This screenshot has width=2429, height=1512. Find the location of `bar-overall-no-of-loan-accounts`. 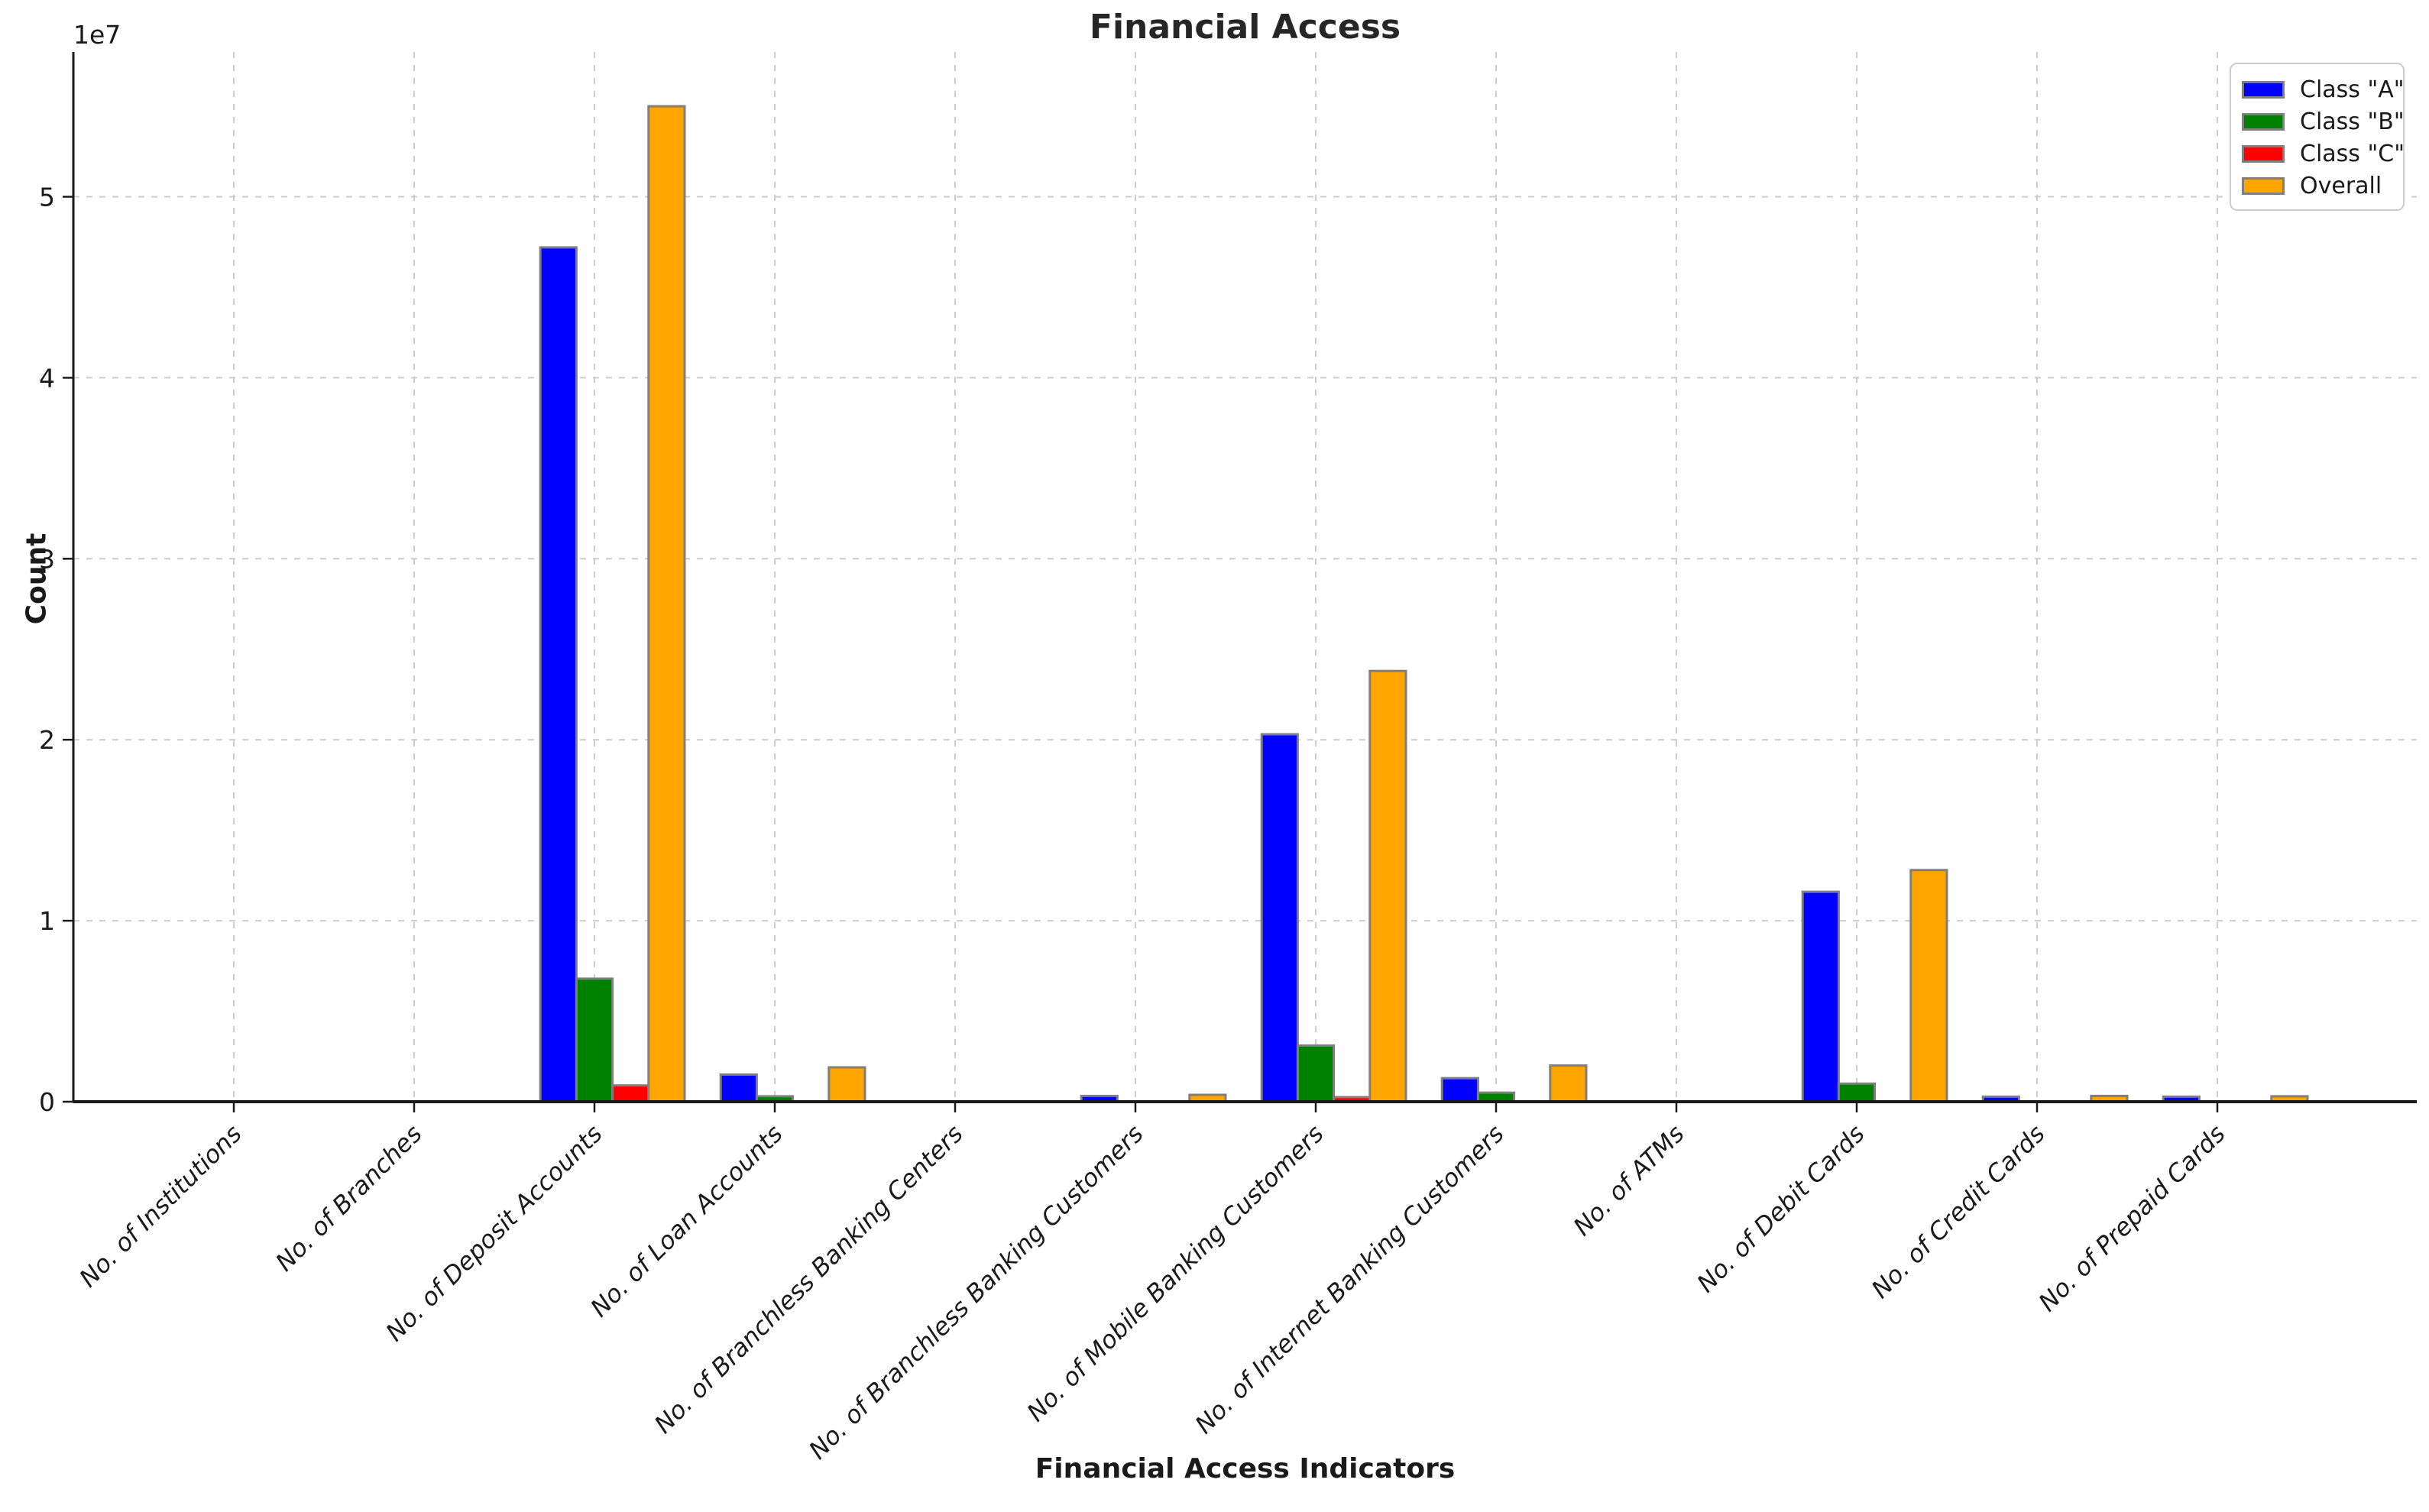

bar-overall-no-of-loan-accounts is located at coordinates (846, 1084).